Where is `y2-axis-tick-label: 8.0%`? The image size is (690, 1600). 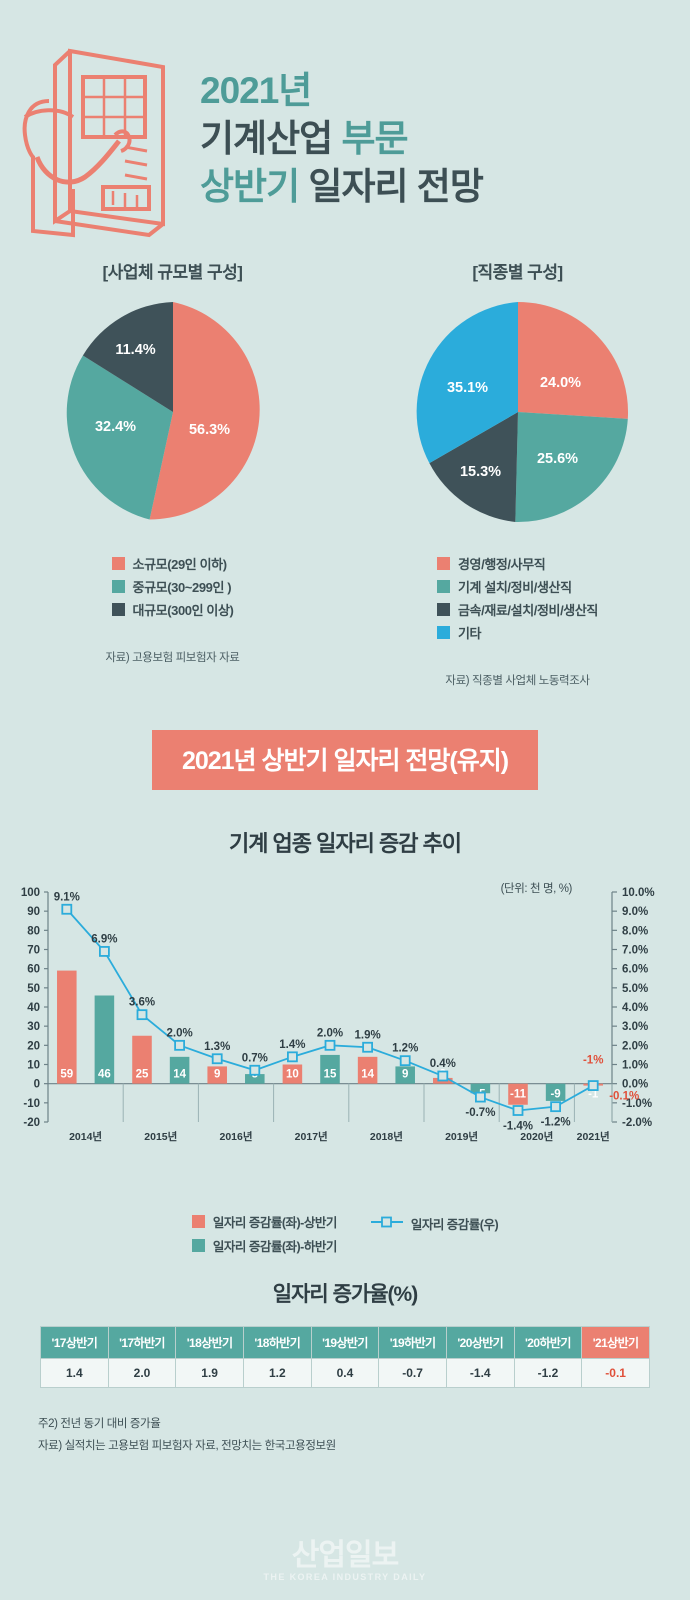
y2-axis-tick-label: 8.0% is located at coordinates (635, 931).